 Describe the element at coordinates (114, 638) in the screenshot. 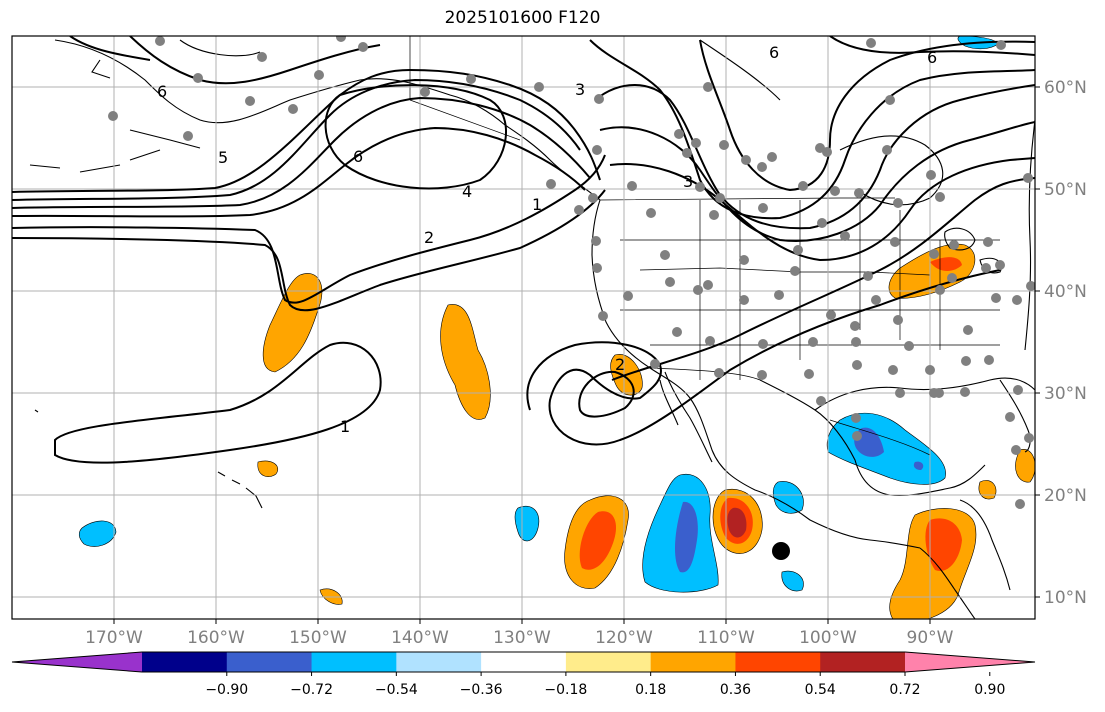

I see `lon-label: 170°W` at that location.